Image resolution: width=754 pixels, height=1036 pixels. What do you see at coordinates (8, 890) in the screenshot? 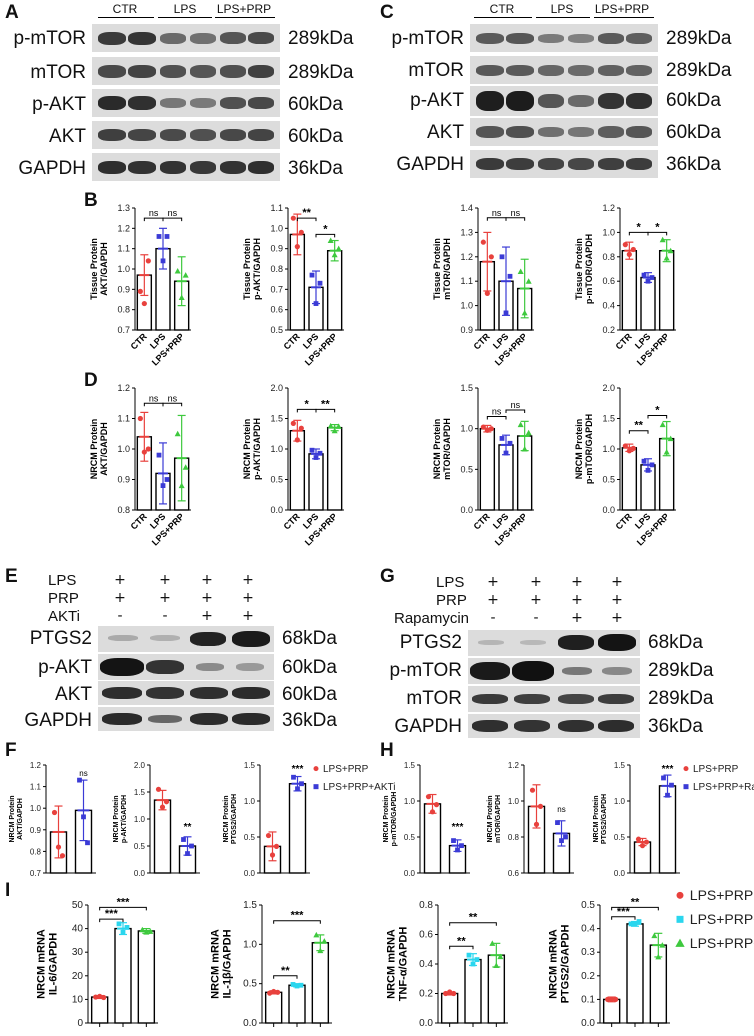
I see `panel-label-i: I` at bounding box center [8, 890].